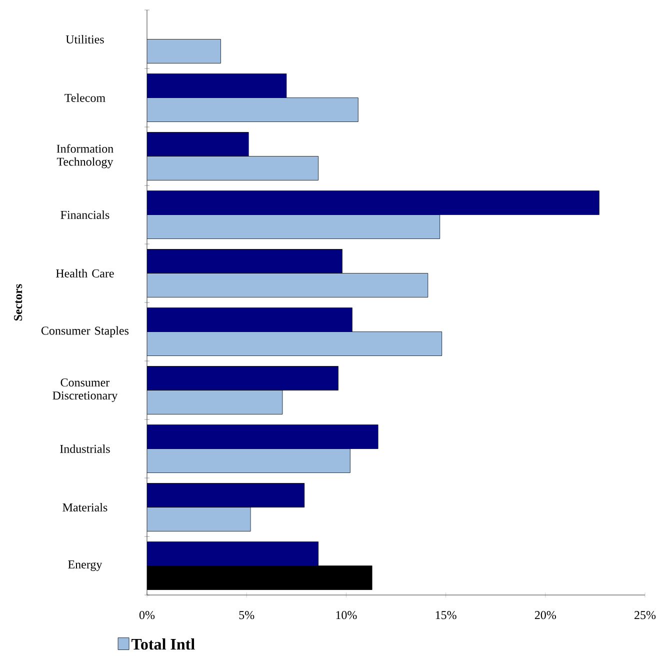 The width and height of the screenshot is (660, 668). Describe the element at coordinates (85, 565) in the screenshot. I see `y-tick-label: Energy` at that location.